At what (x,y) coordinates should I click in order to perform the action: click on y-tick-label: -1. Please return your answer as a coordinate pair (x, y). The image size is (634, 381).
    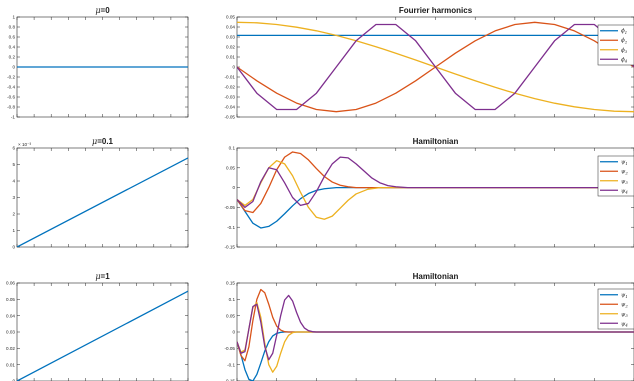
    Looking at the image, I should click on (13, 117).